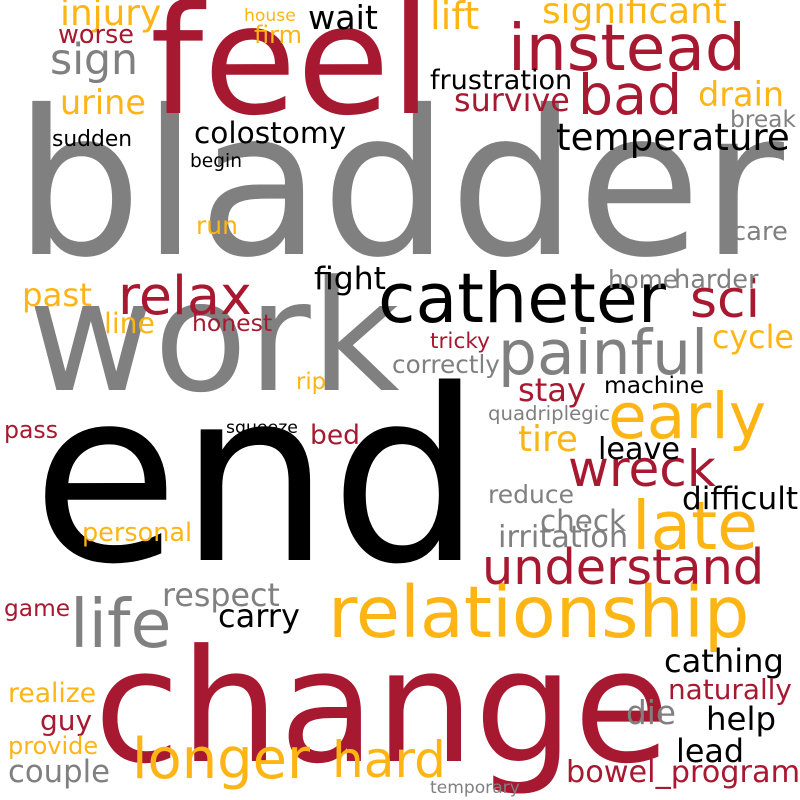 The height and width of the screenshot is (800, 800). What do you see at coordinates (92, 139) in the screenshot?
I see `cloud-word-sudden: sudden` at bounding box center [92, 139].